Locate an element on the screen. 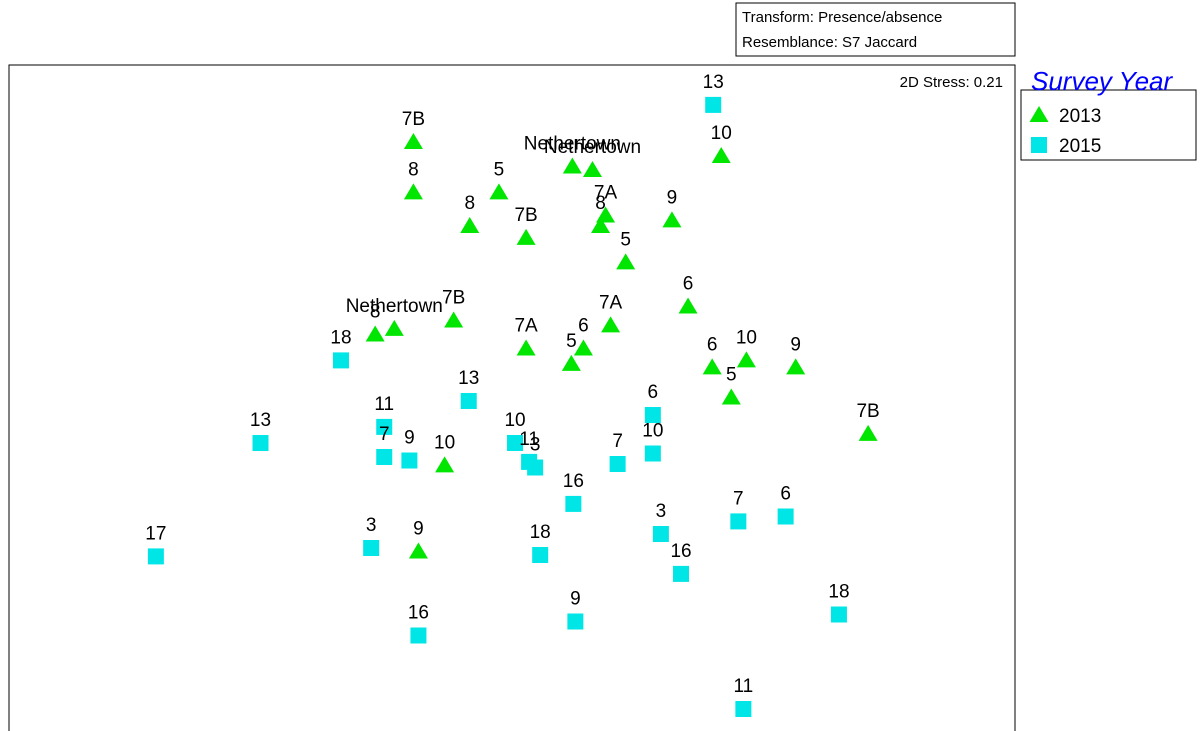 The width and height of the screenshot is (1203, 731). legend-frame is located at coordinates (1108, 125).